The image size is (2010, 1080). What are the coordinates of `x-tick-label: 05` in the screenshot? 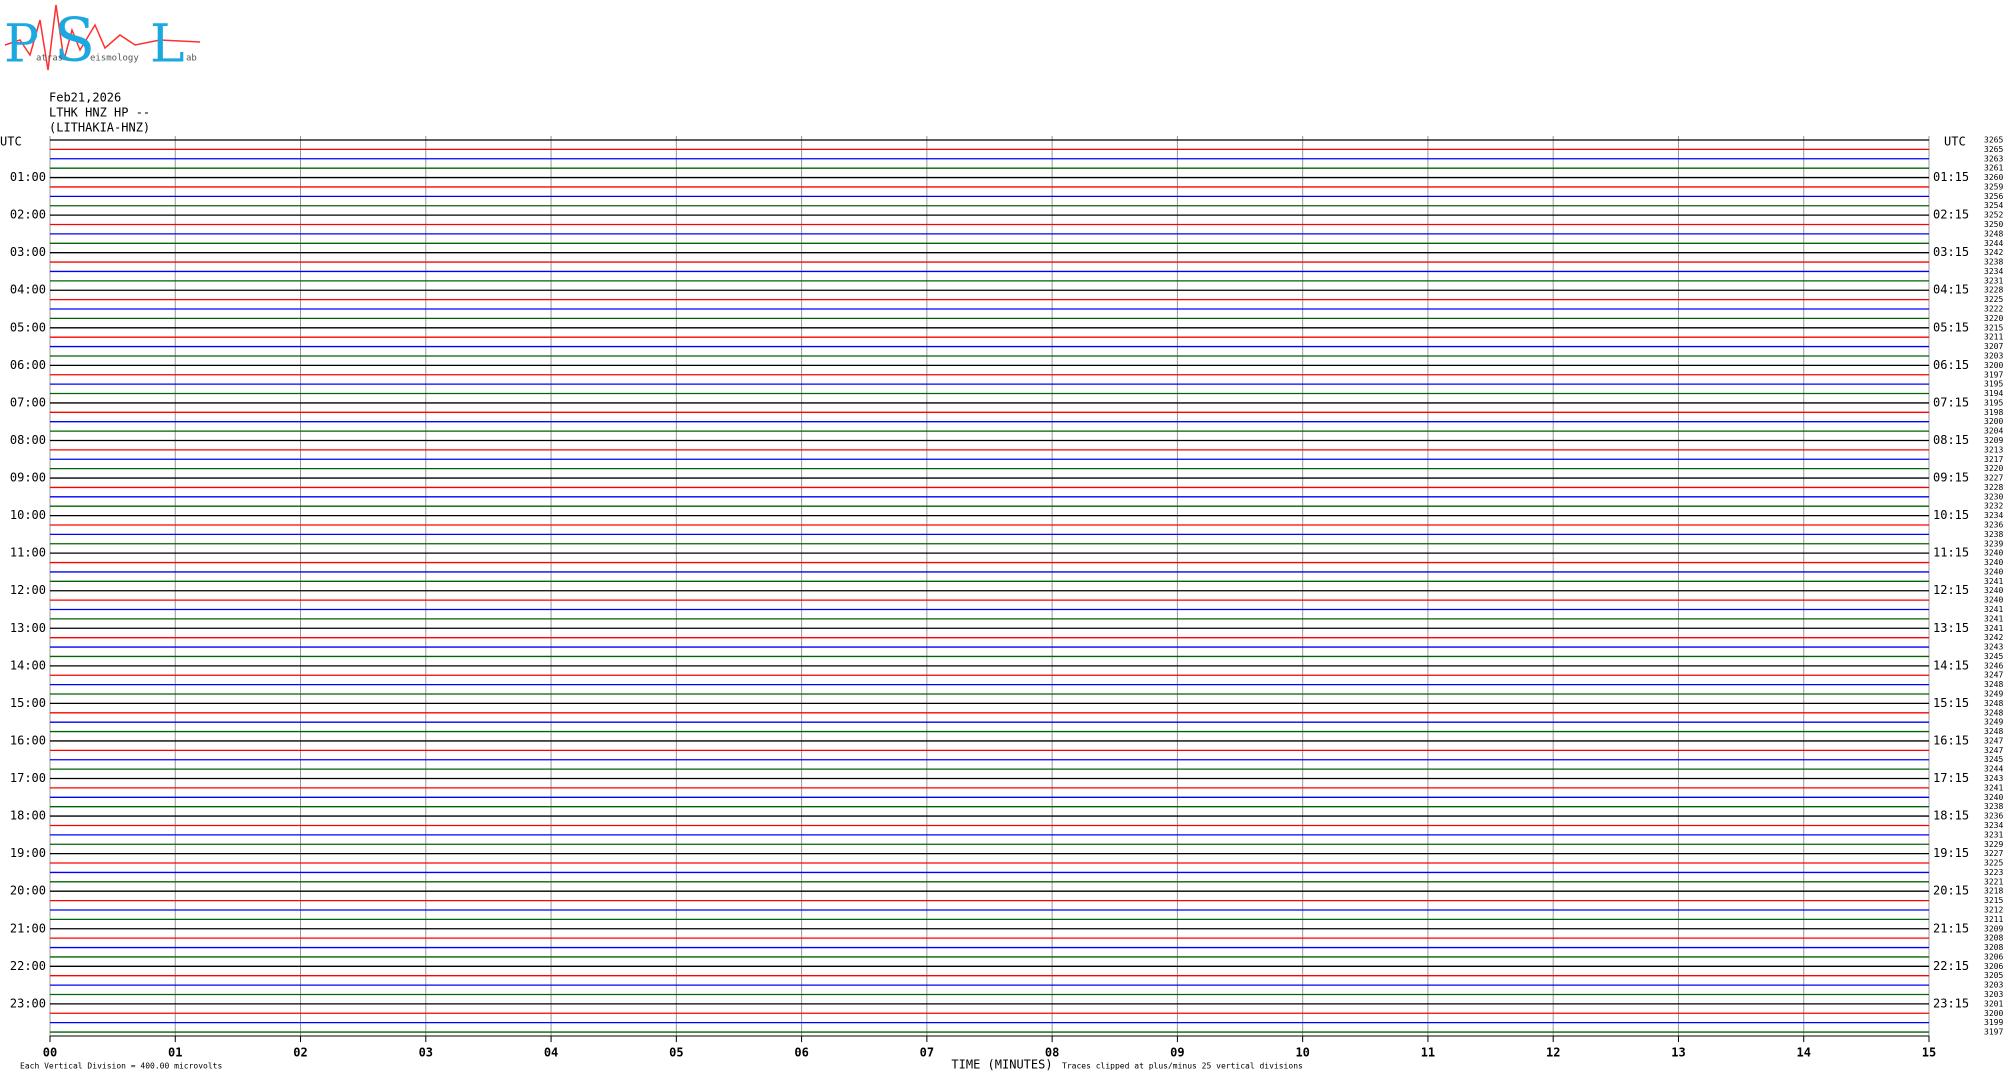 It's located at (676, 1053).